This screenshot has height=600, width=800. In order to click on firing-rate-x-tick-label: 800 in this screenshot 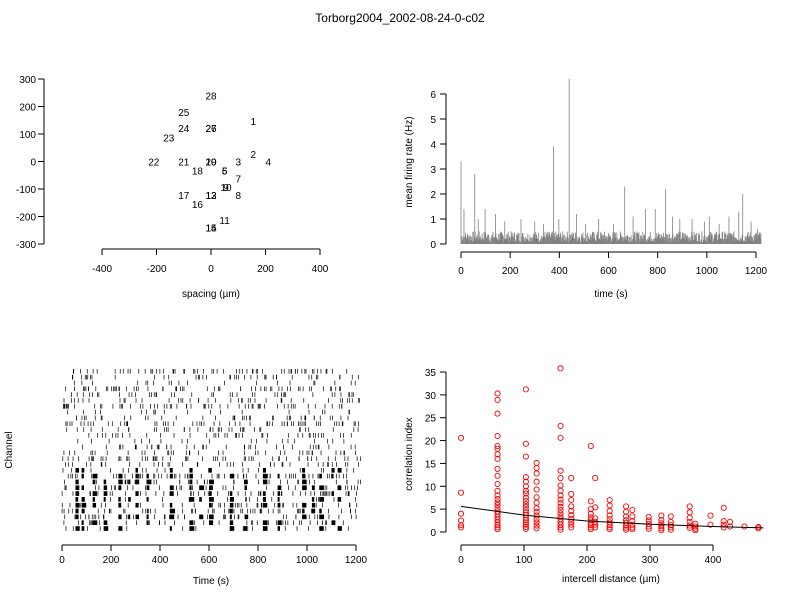, I will do `click(657, 271)`.